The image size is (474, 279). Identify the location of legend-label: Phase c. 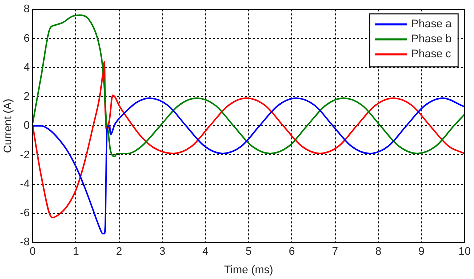
(432, 54).